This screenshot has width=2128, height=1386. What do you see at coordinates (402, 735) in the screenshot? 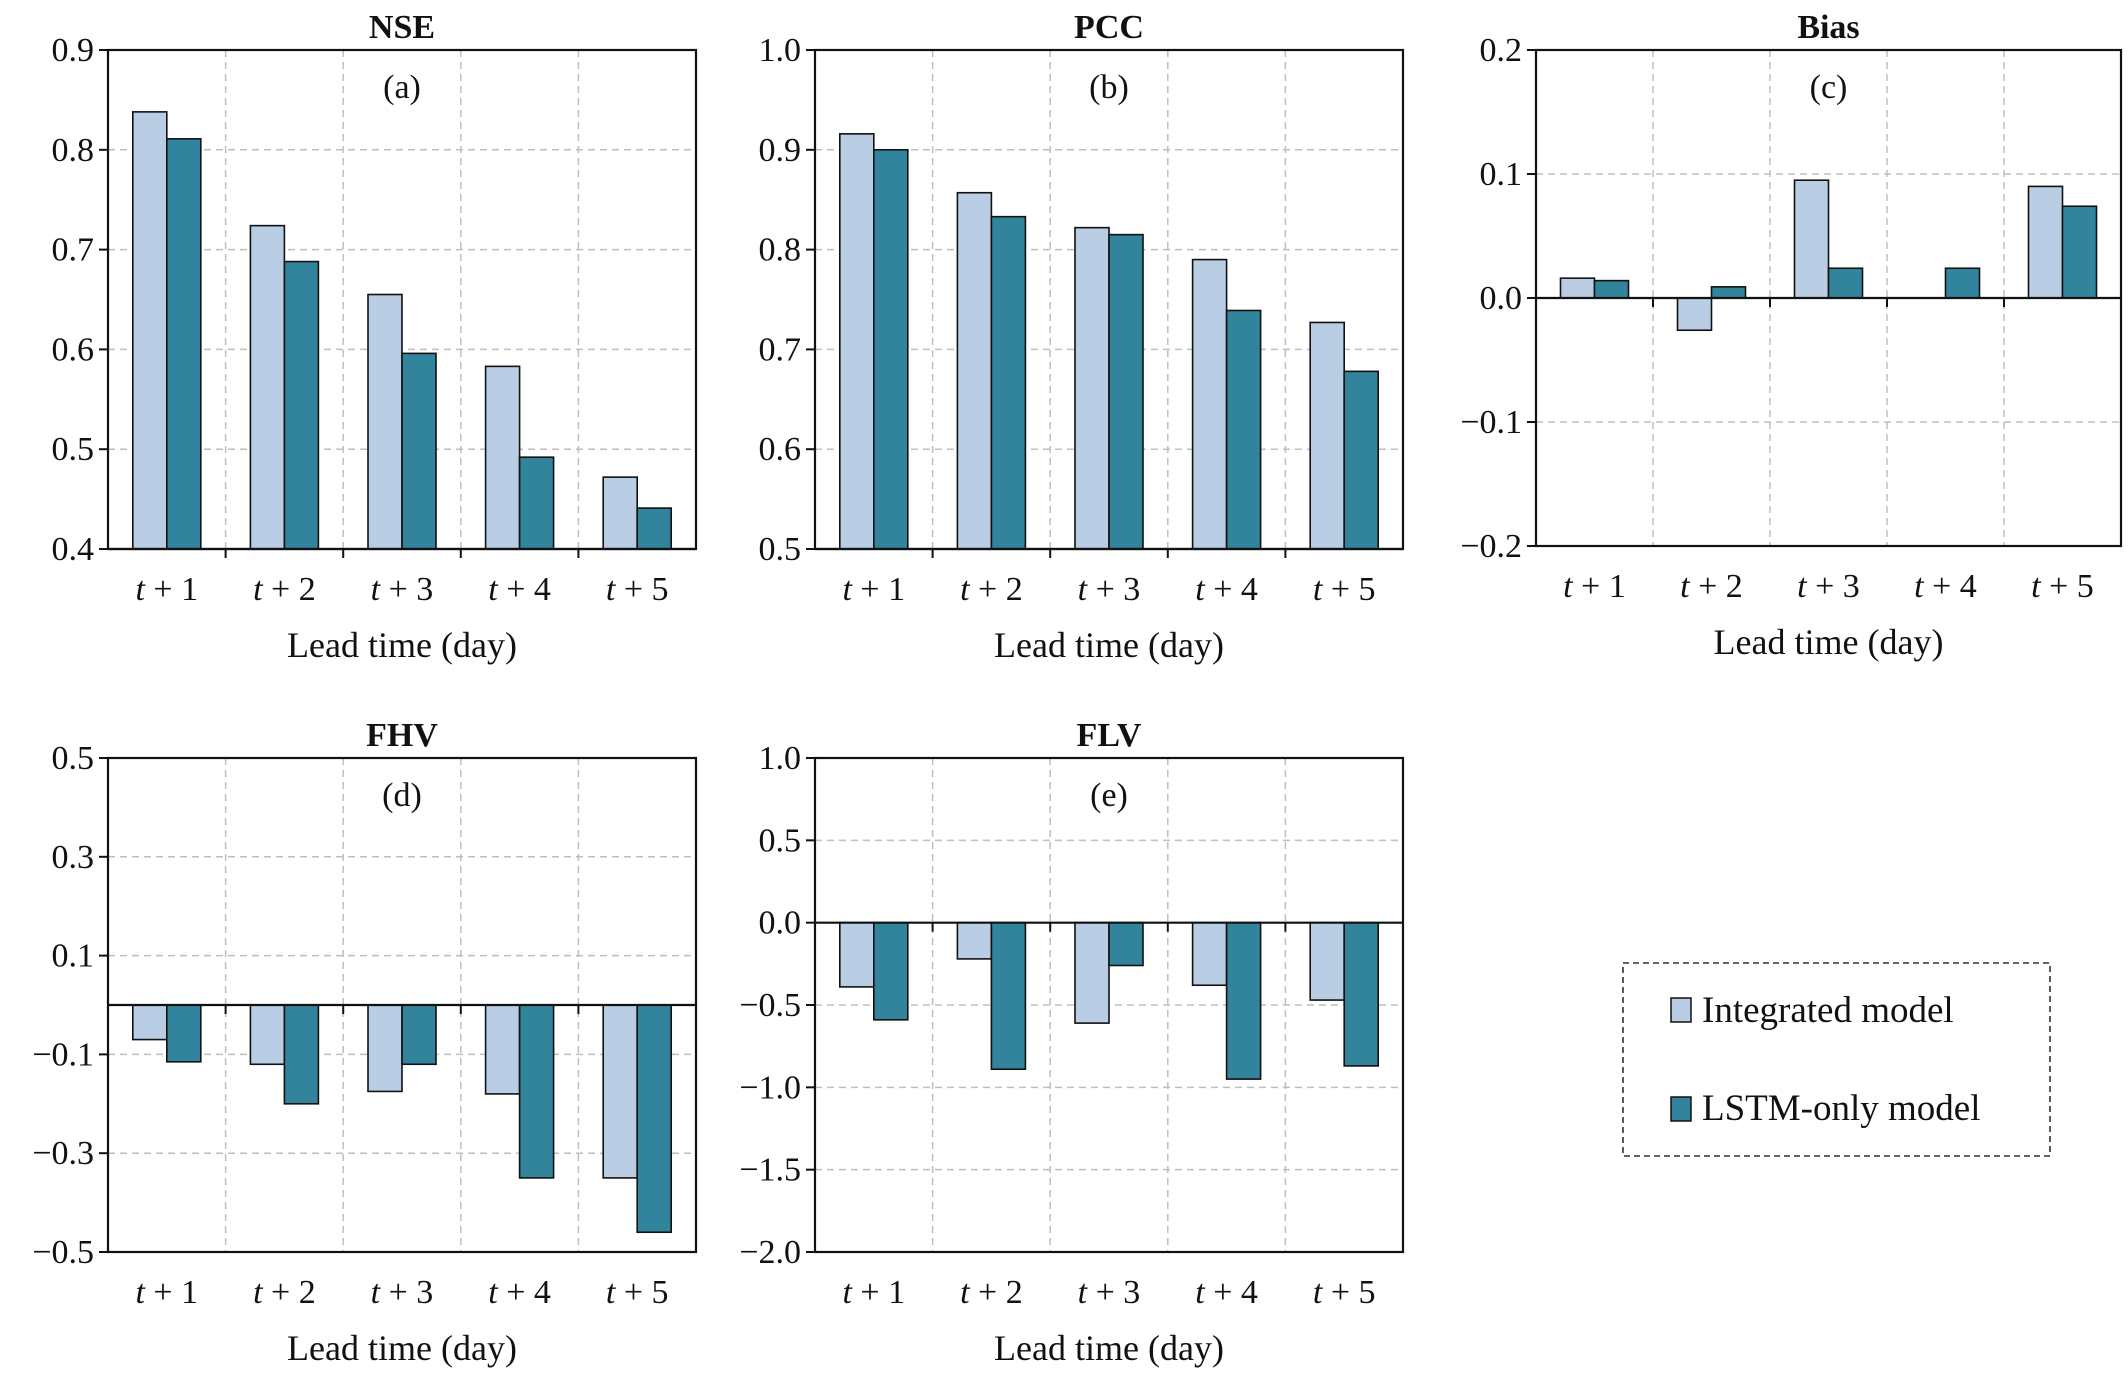
I see `chart-title: FHV` at bounding box center [402, 735].